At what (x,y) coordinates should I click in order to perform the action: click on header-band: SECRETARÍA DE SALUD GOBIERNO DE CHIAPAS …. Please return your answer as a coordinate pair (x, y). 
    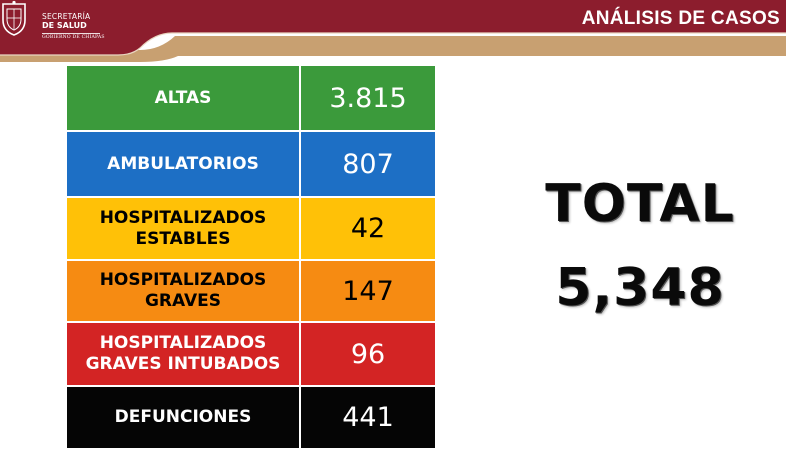
    Looking at the image, I should click on (393, 31).